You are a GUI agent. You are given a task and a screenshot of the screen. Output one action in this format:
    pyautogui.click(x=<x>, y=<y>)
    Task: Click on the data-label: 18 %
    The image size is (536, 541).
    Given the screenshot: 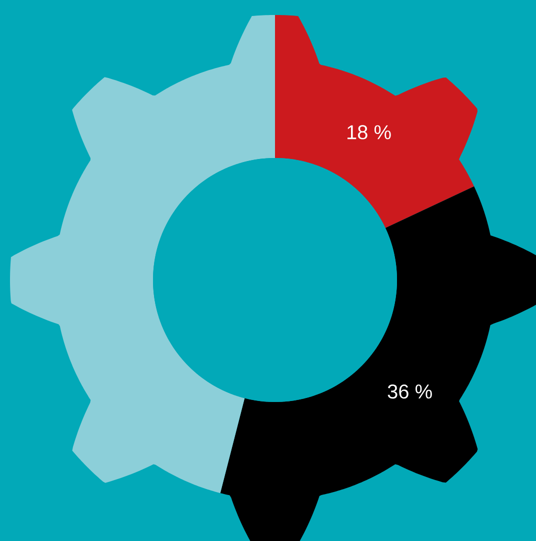 What is the action you would take?
    pyautogui.click(x=369, y=132)
    